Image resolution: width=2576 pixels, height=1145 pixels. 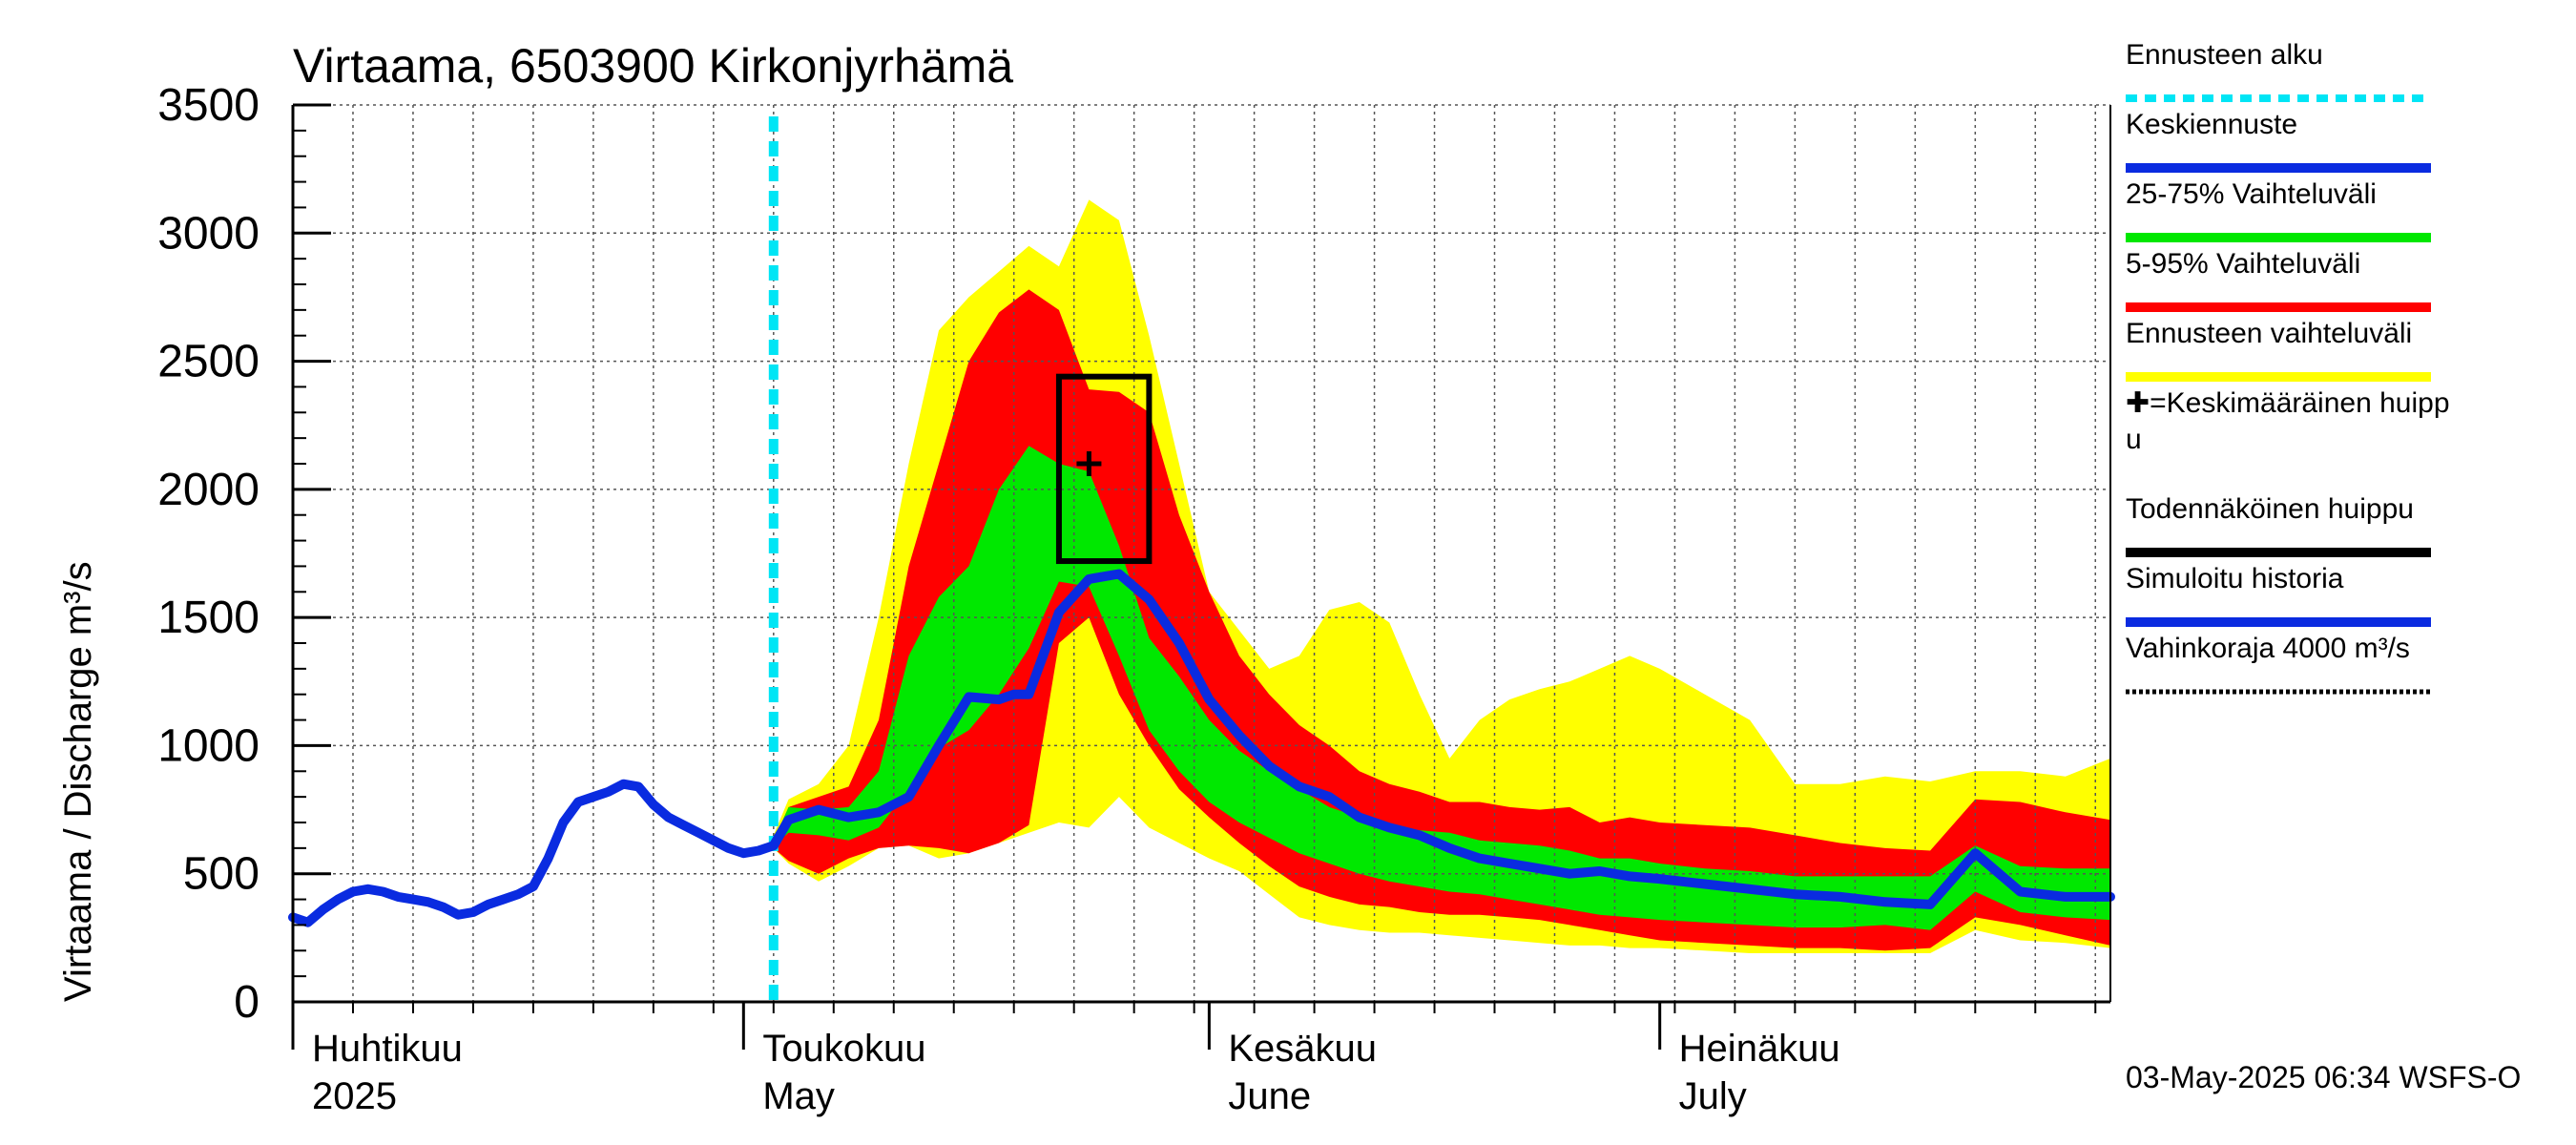 I want to click on legend-label: Vahinkoraja 4000 m³/s, so click(x=2268, y=648).